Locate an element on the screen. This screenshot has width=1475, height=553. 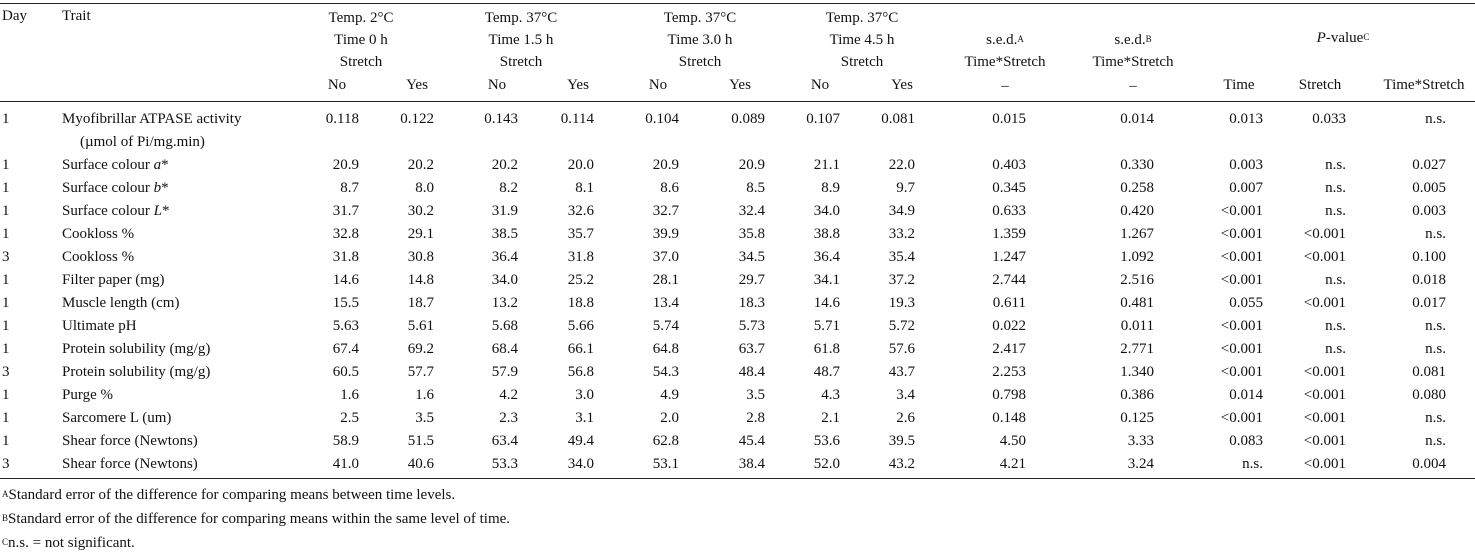
row-p-interaction: 0.018 is located at coordinates (1429, 280).